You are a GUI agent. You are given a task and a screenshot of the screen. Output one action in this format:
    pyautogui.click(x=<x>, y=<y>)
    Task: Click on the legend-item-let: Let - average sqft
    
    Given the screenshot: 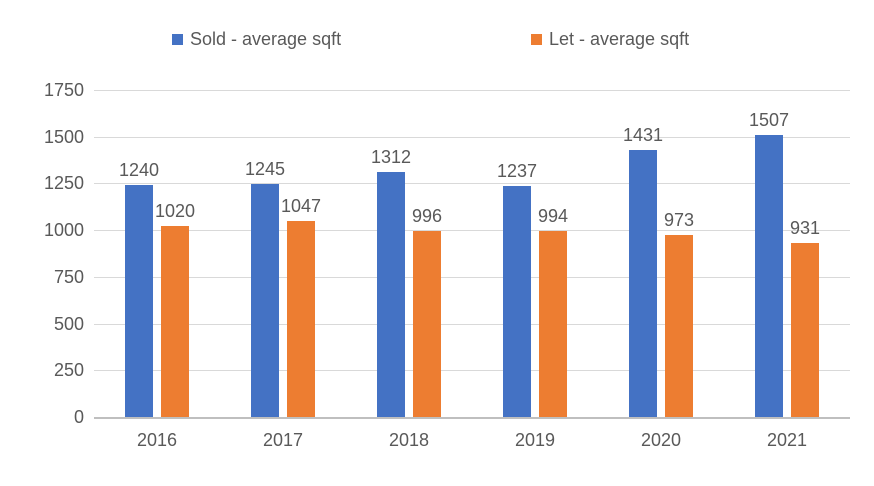 What is the action you would take?
    pyautogui.click(x=610, y=39)
    